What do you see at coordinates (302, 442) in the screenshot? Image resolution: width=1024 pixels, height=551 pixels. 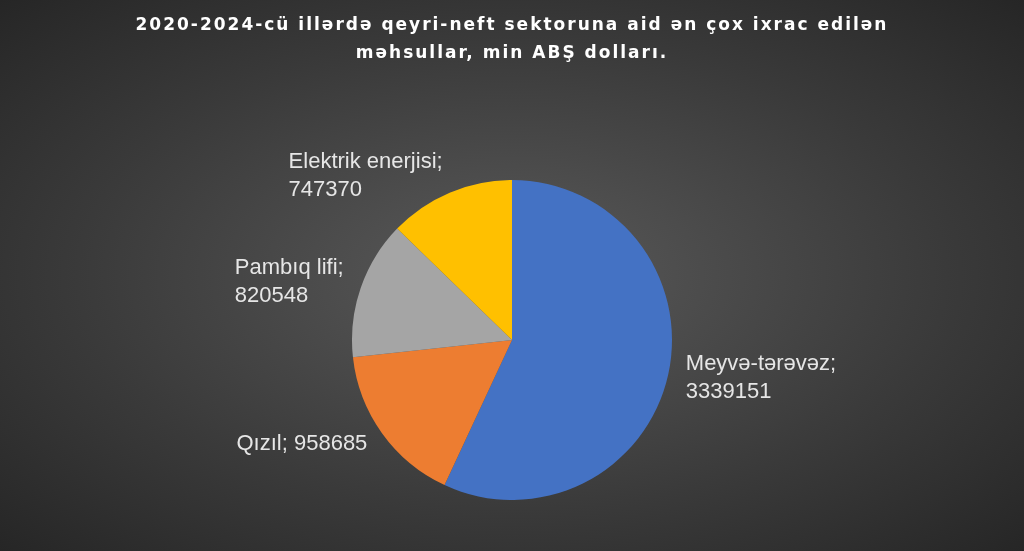 I see `slice-label: Qızıl; 958685` at bounding box center [302, 442].